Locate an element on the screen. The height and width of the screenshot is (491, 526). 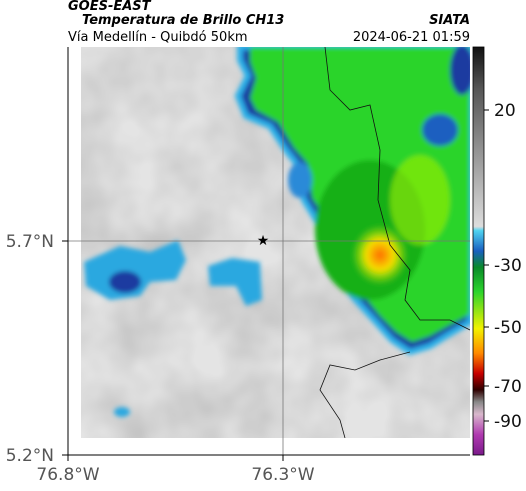
subtitle: Vía Medellín - Quibdó 50km is located at coordinates (158, 37).